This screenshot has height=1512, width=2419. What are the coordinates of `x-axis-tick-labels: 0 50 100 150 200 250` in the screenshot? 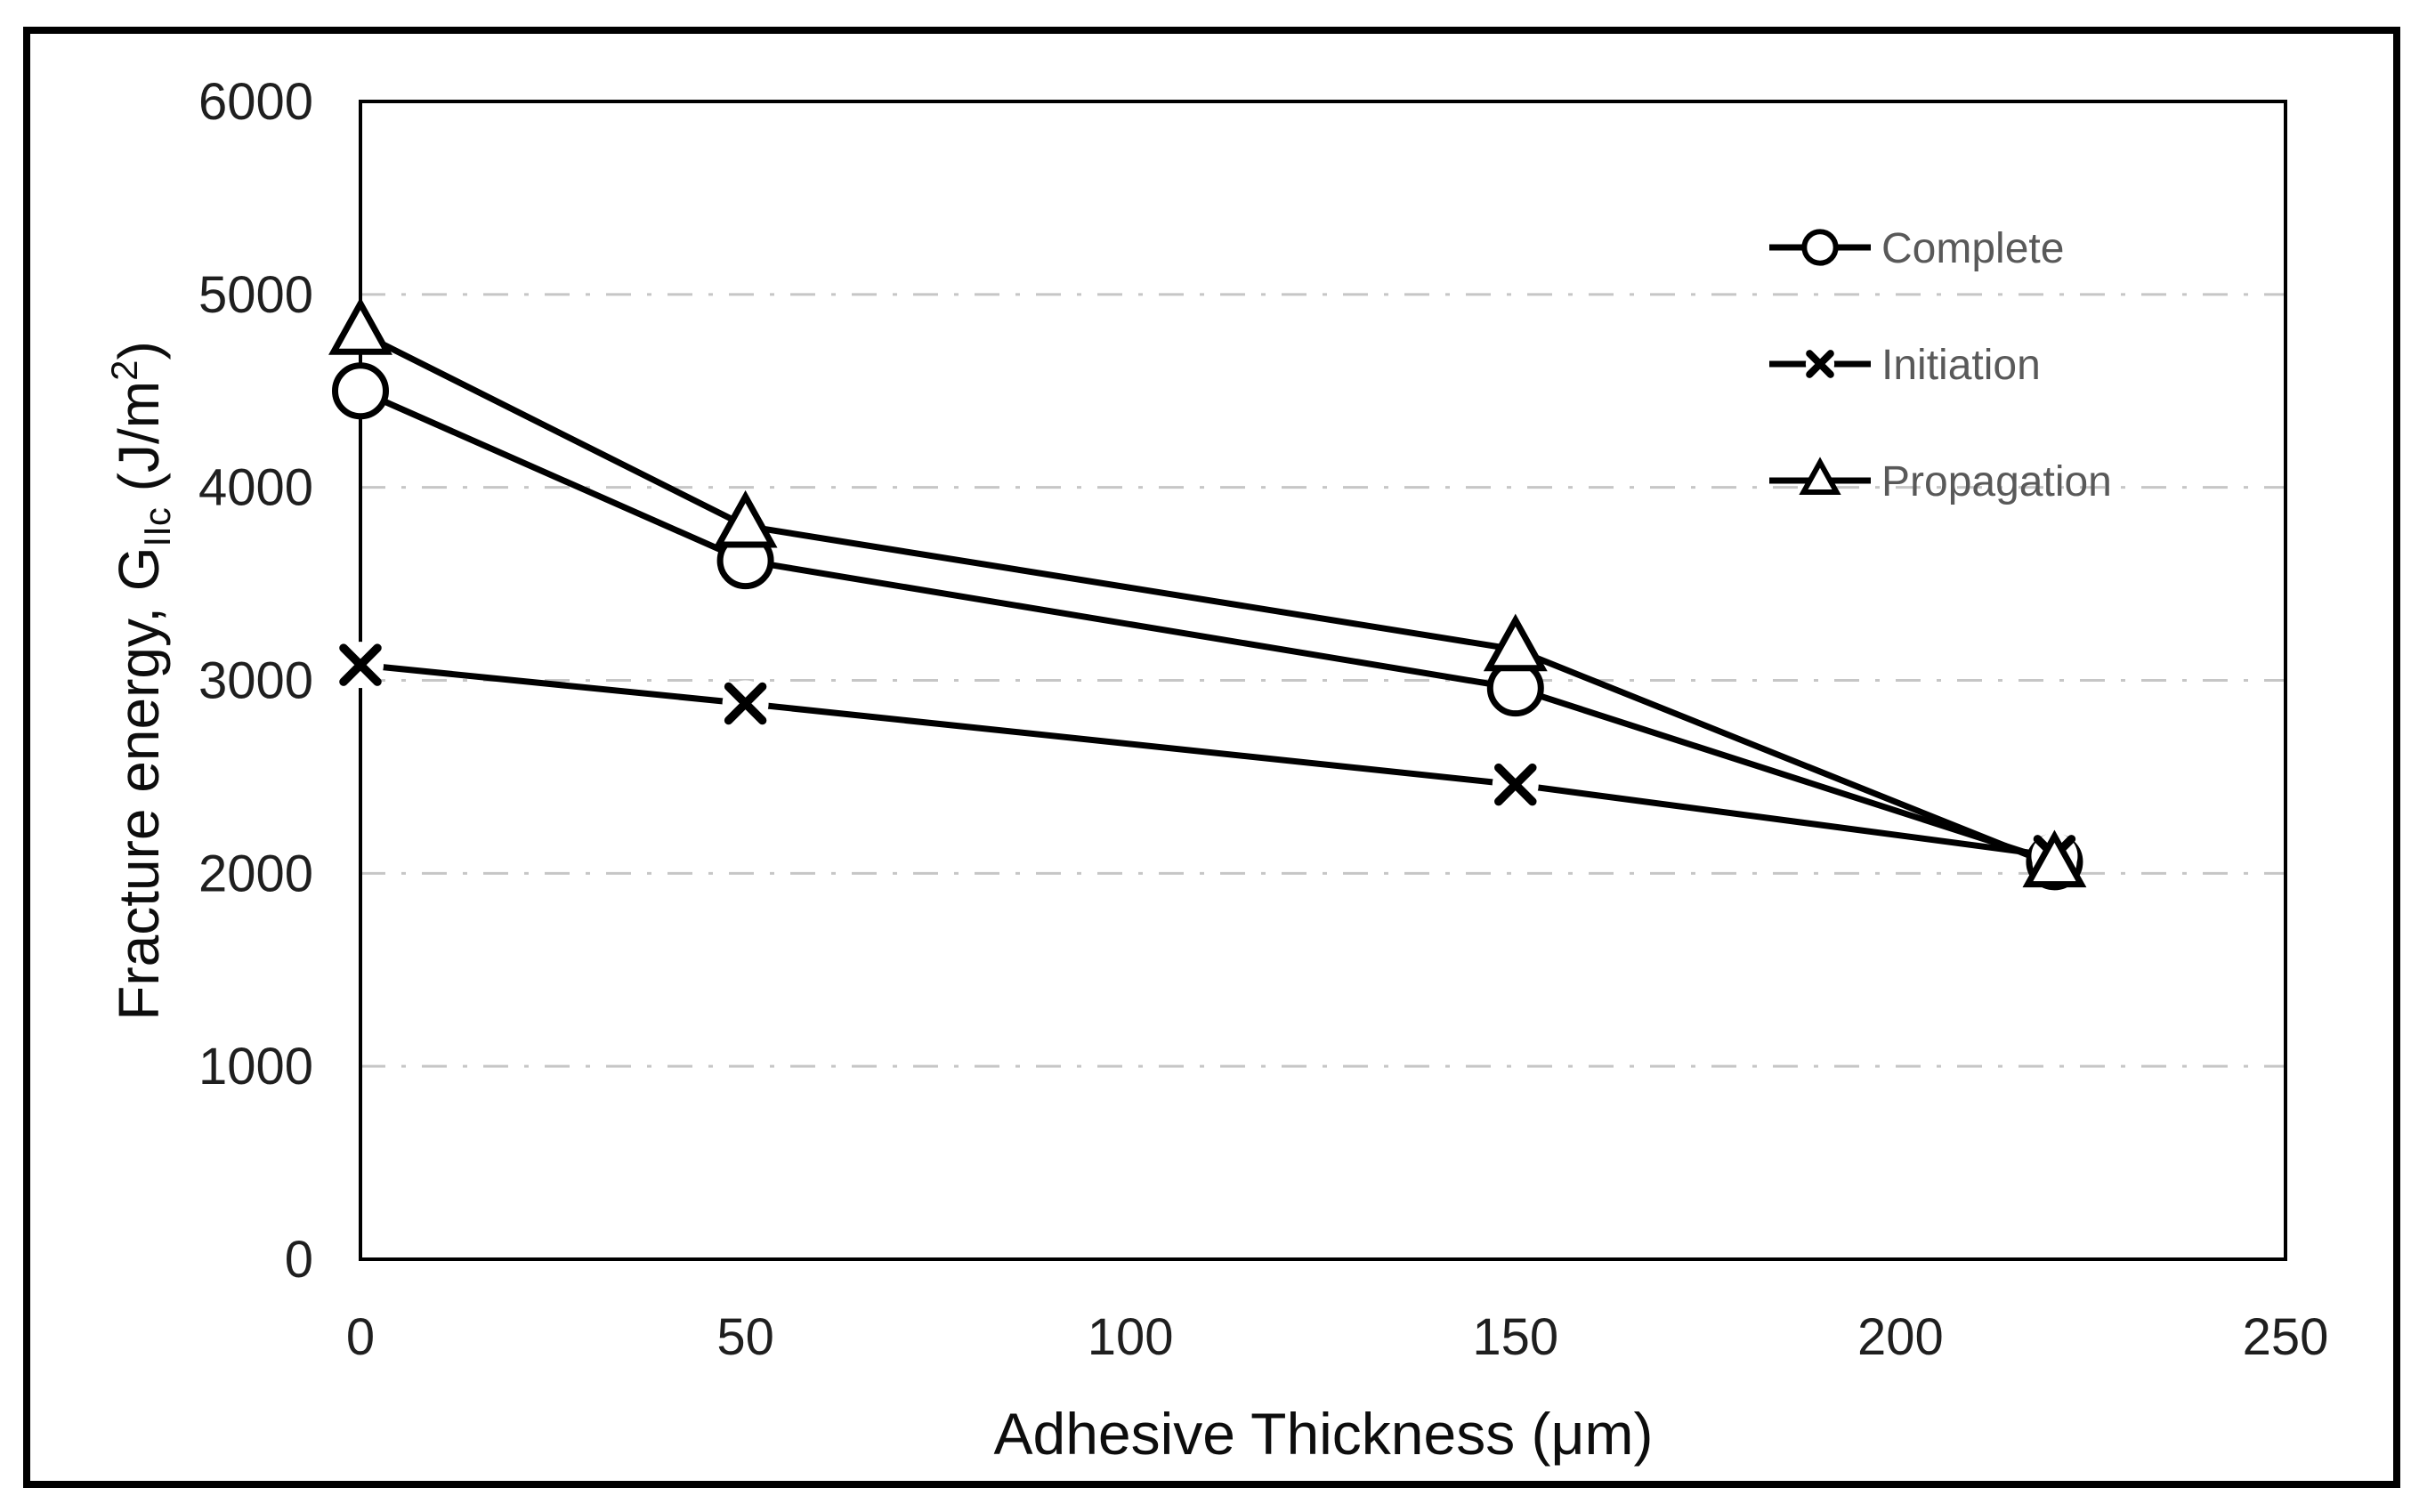 It's located at (1337, 1337).